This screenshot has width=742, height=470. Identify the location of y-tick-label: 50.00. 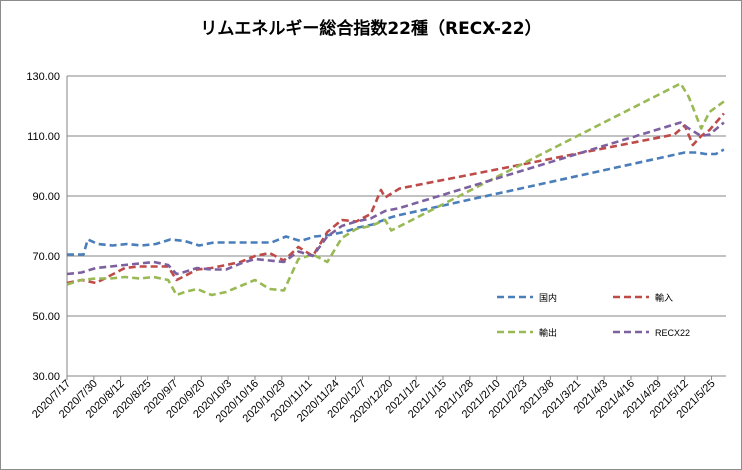
(46, 317).